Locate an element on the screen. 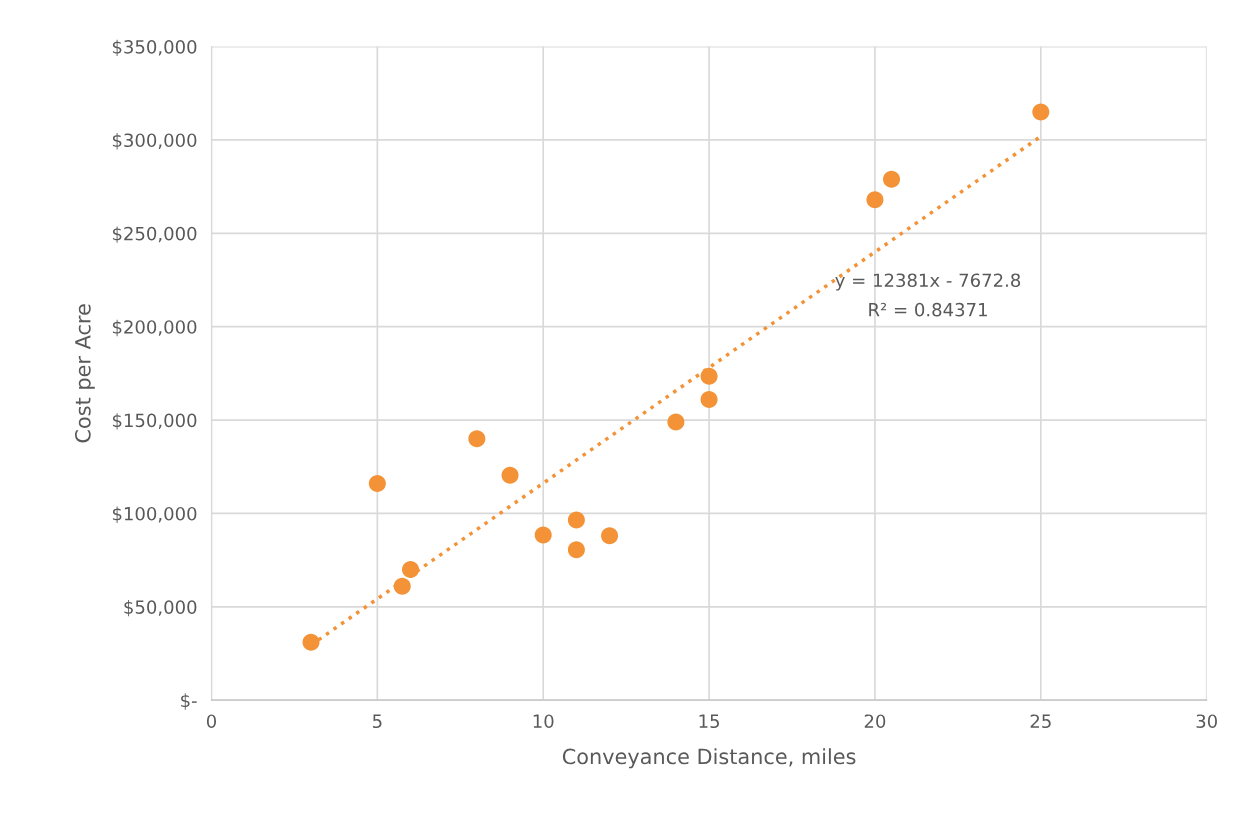 The image size is (1244, 817). y-tick-label: $100,000 is located at coordinates (154, 514).